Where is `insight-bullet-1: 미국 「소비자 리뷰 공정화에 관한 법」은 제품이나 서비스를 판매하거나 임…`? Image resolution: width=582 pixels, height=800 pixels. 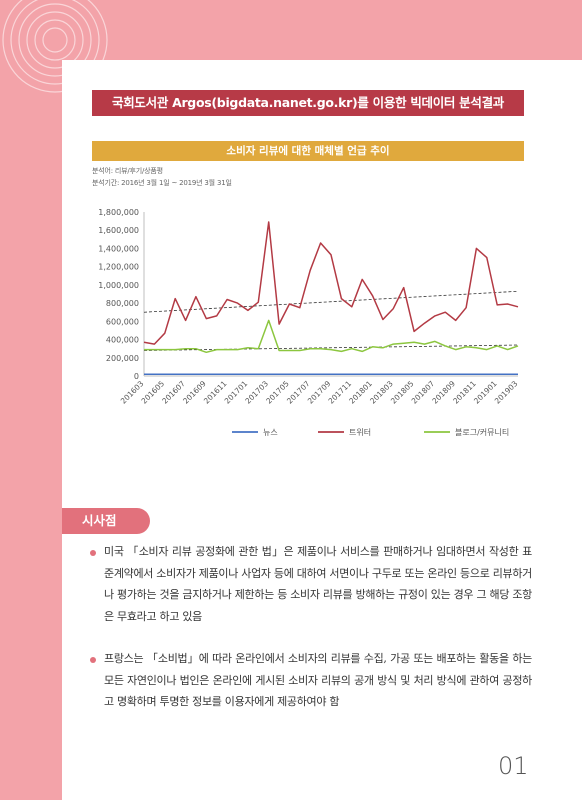
insight-bullet-1: 미국 「소비자 리뷰 공정화에 관한 법」은 제품이나 서비스를 판매하거나 임… is located at coordinates (311, 584).